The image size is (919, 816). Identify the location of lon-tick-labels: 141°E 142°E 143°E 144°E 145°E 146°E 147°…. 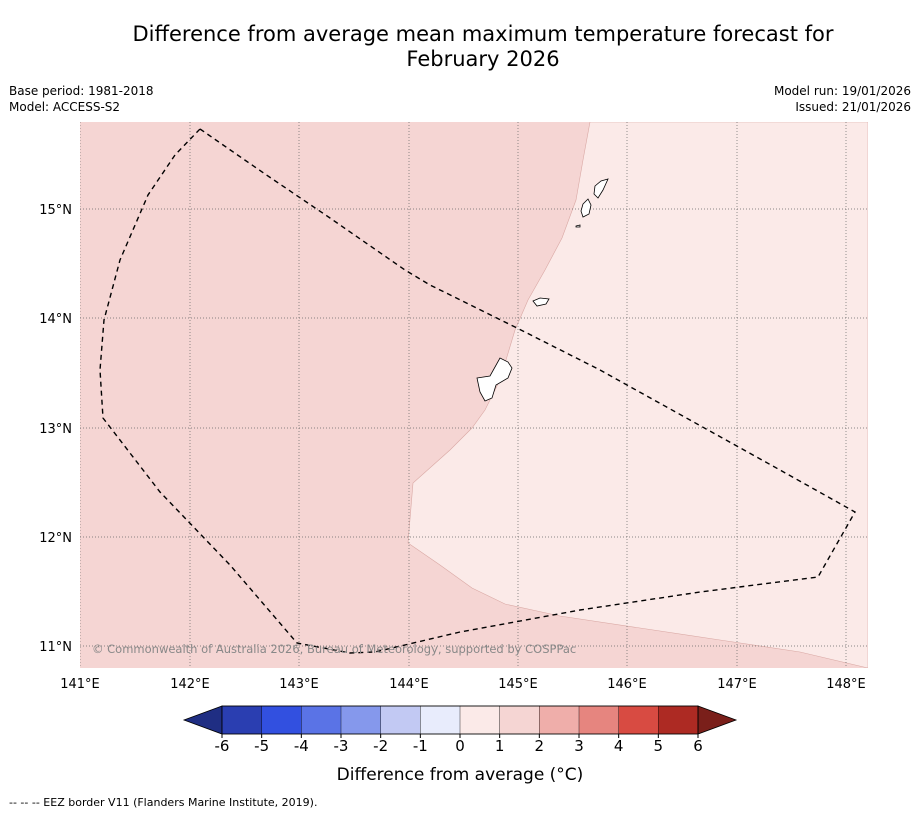
(463, 684).